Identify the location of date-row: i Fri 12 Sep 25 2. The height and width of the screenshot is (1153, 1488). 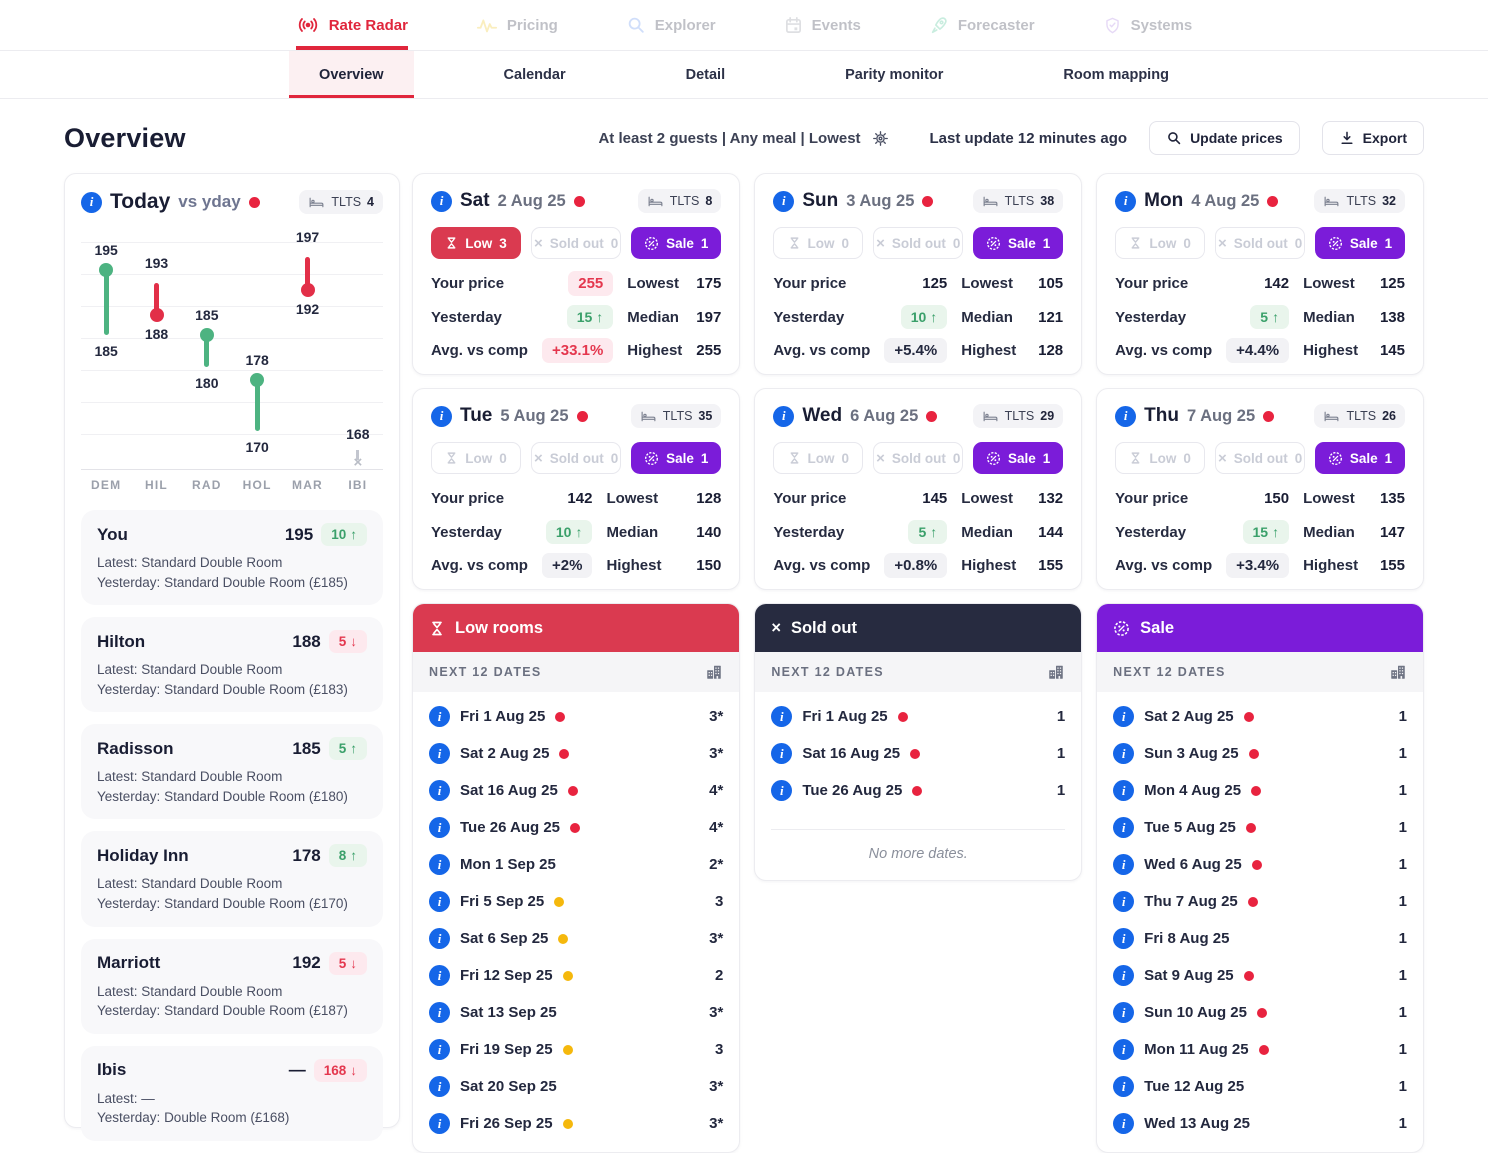
(576, 975).